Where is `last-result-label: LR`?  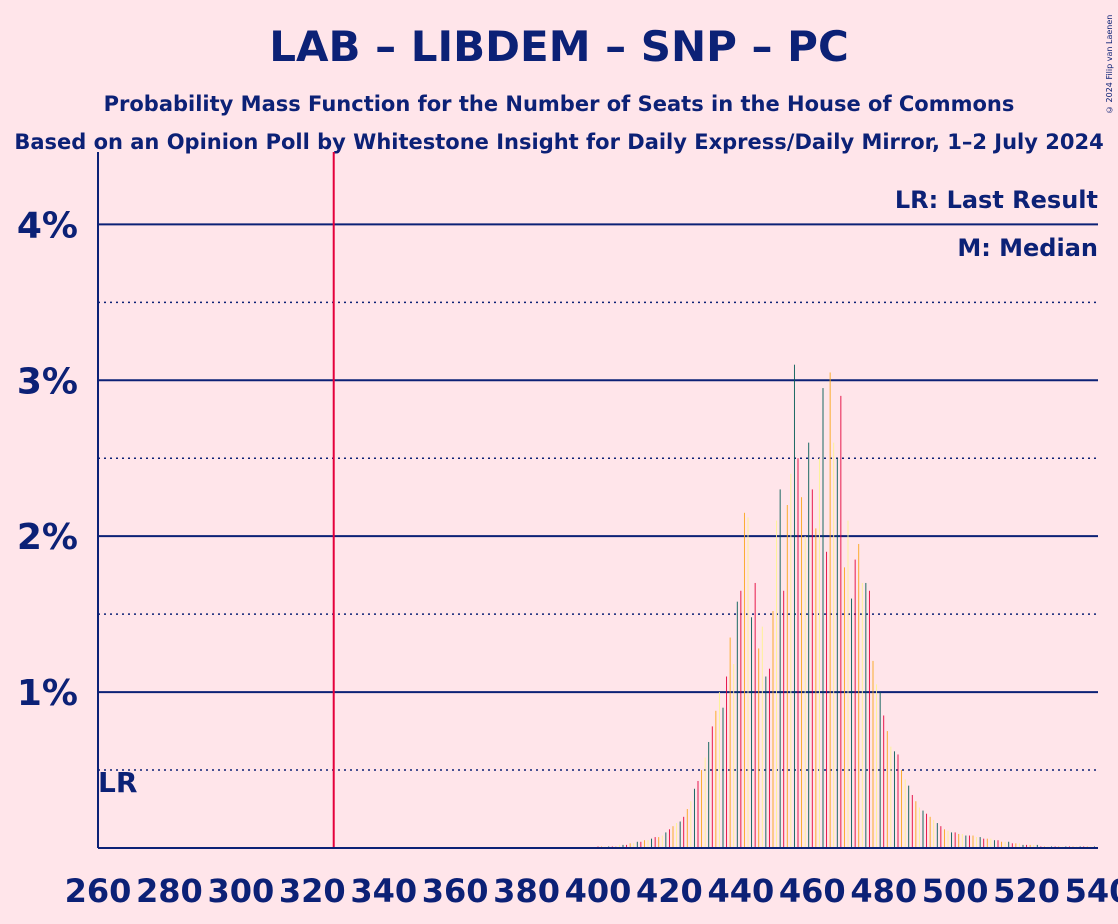
last-result-label: LR is located at coordinates (117, 782).